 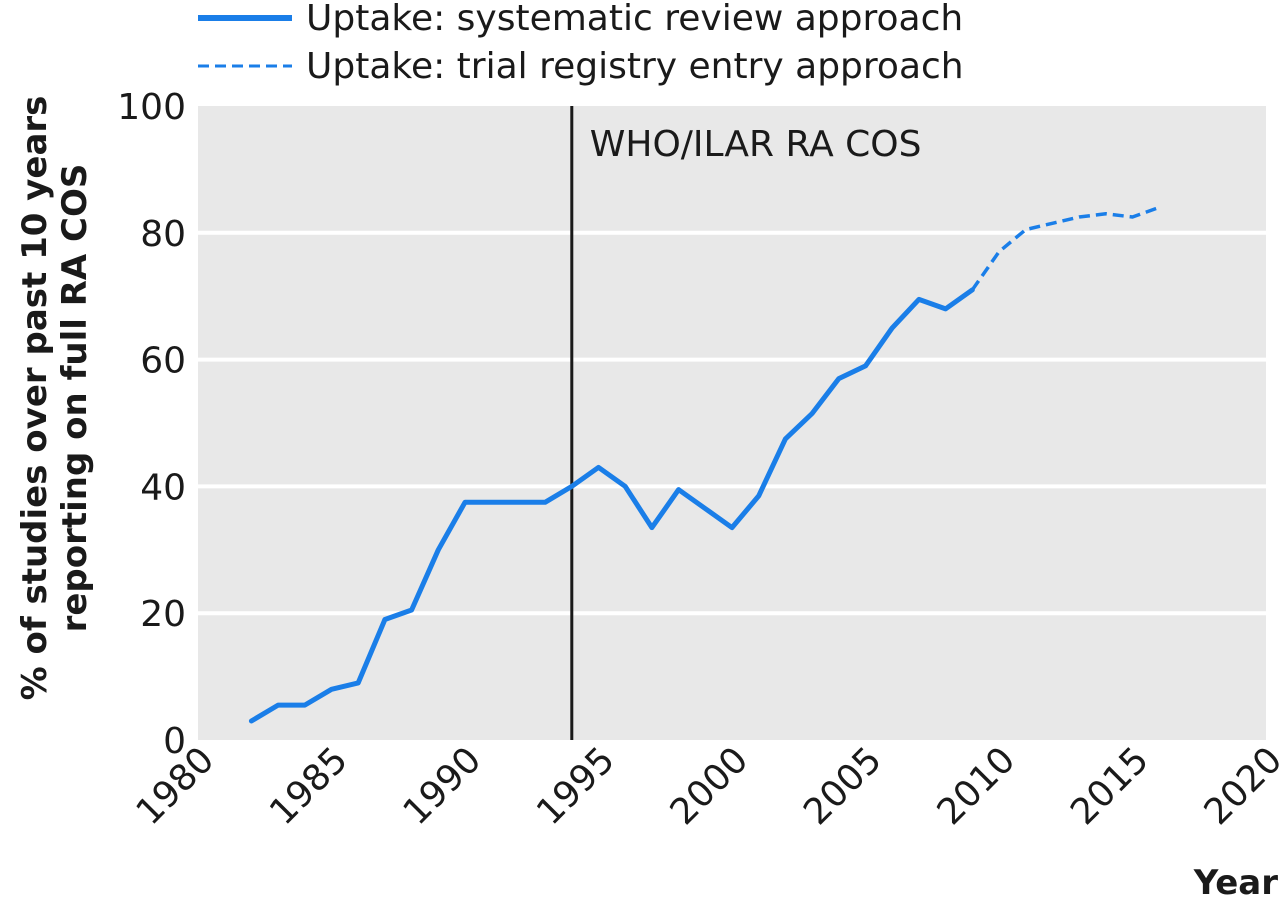 What do you see at coordinates (35, 398) in the screenshot?
I see `y-axis-title-line-1: % of studies over past 10 years` at bounding box center [35, 398].